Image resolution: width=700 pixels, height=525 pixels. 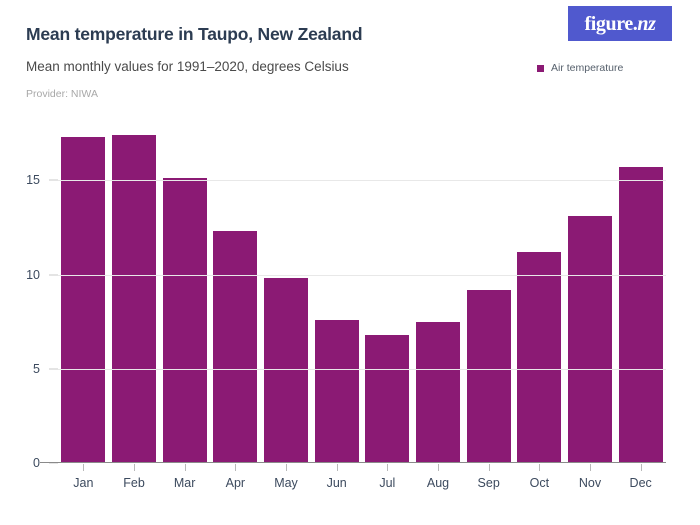 What do you see at coordinates (539, 357) in the screenshot?
I see `bar-oct` at bounding box center [539, 357].